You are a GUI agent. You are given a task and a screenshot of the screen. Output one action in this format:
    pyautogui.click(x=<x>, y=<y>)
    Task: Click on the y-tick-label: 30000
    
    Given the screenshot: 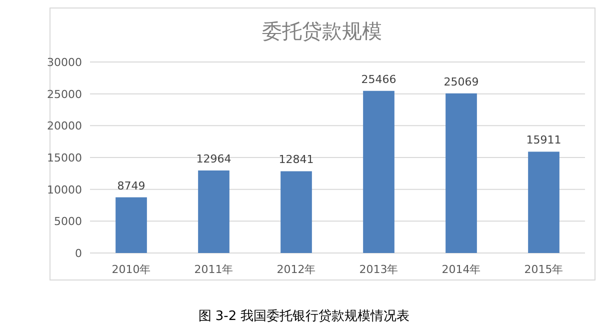 What is the action you would take?
    pyautogui.click(x=64, y=62)
    